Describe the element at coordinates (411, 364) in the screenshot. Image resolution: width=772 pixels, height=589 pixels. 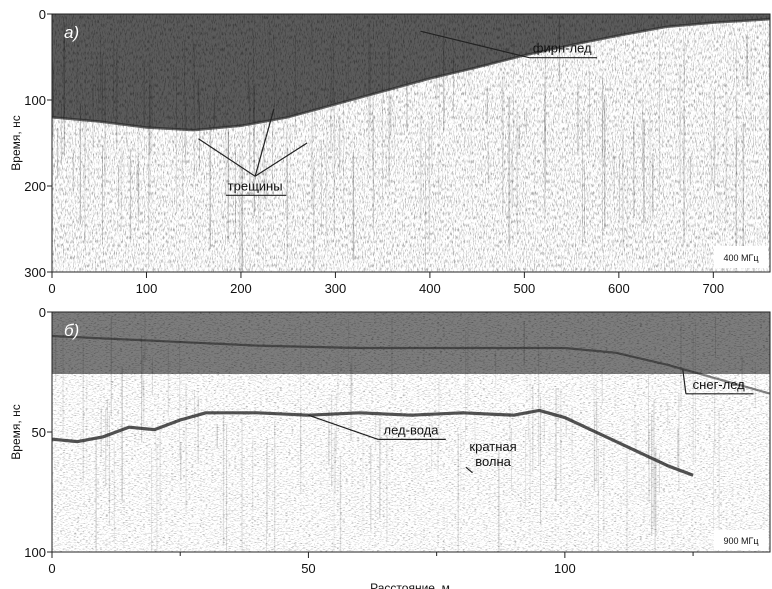
I see `interface-snow-ice` at that location.